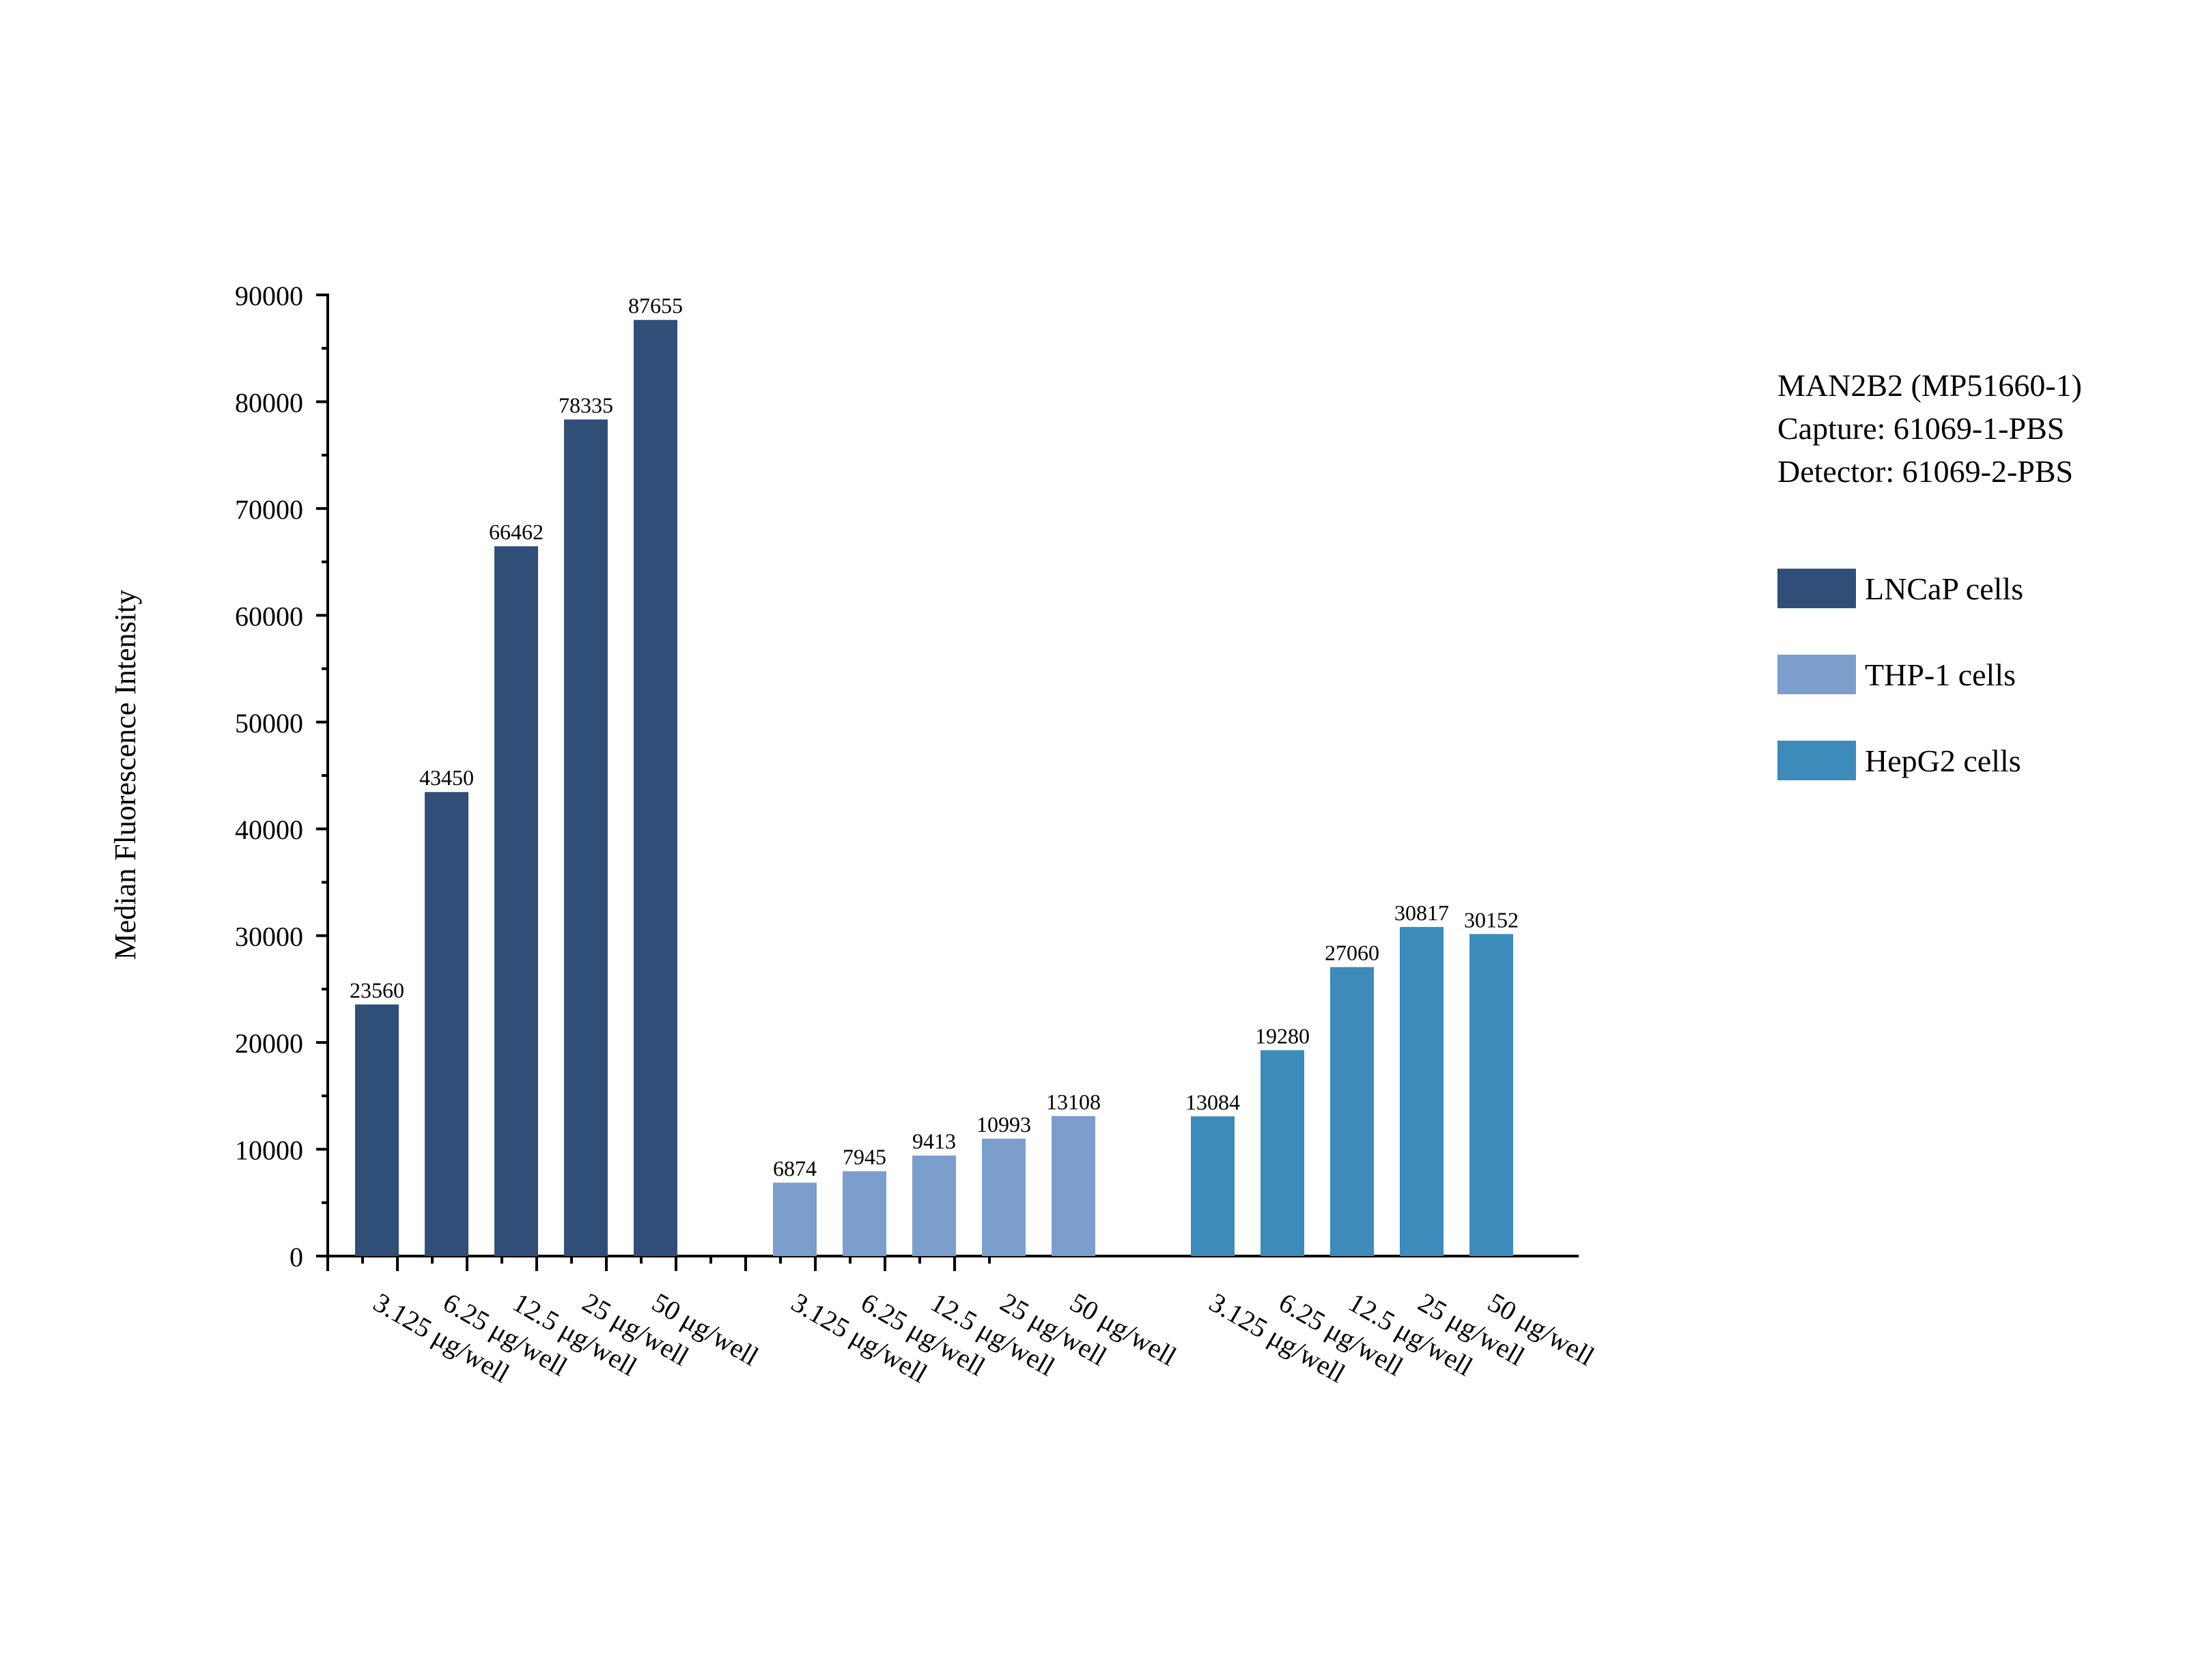 The image size is (2196, 1680). I want to click on info-detector: Detector: 61069-2-PBS, so click(1926, 471).